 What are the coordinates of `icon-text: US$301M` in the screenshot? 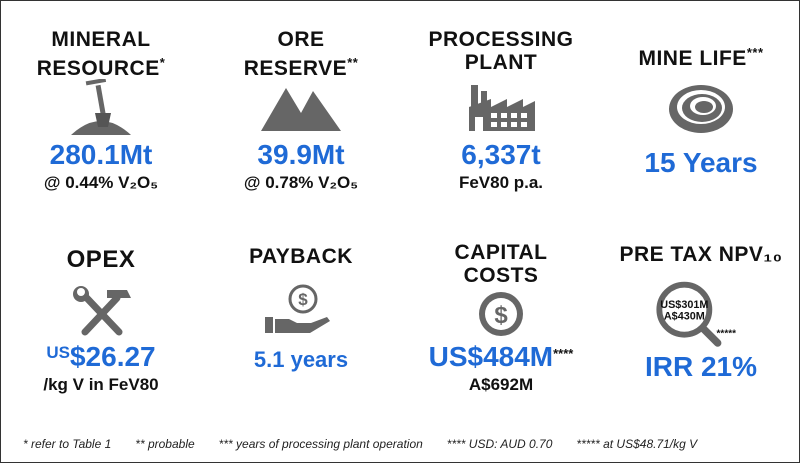 It's located at (684, 305).